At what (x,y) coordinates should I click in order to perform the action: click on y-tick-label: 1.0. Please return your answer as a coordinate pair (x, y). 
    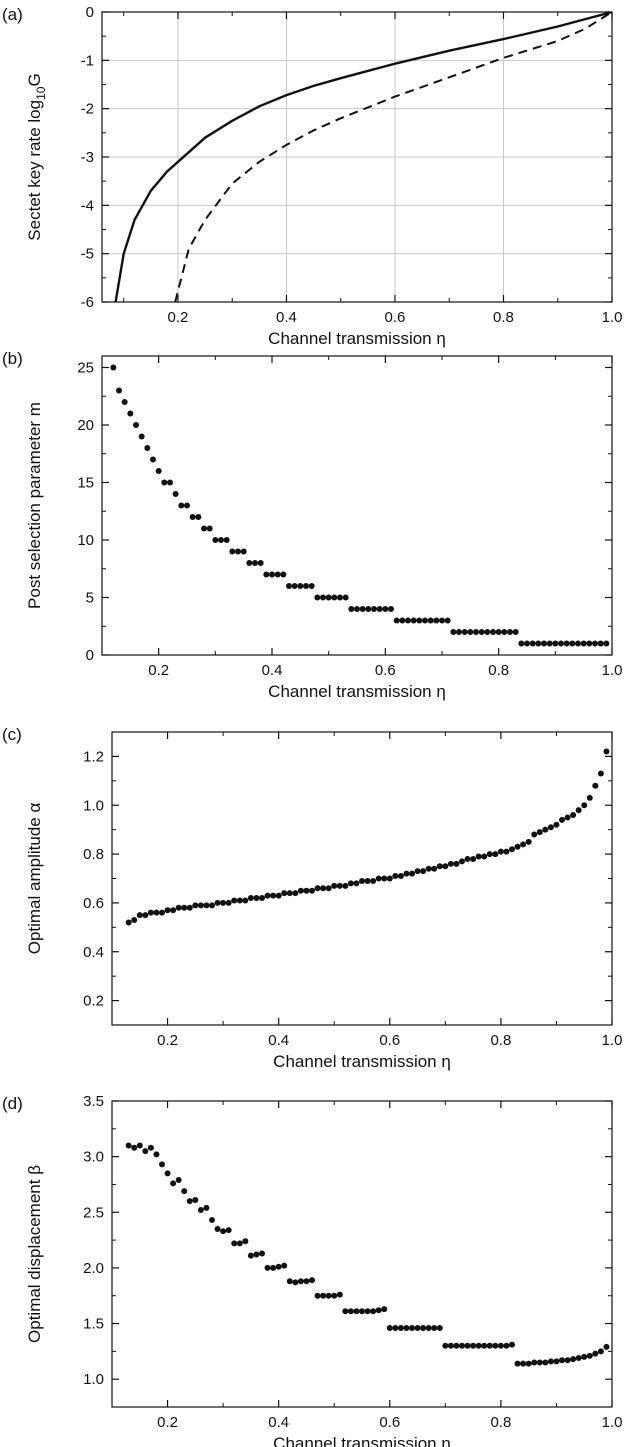
    Looking at the image, I should click on (93, 805).